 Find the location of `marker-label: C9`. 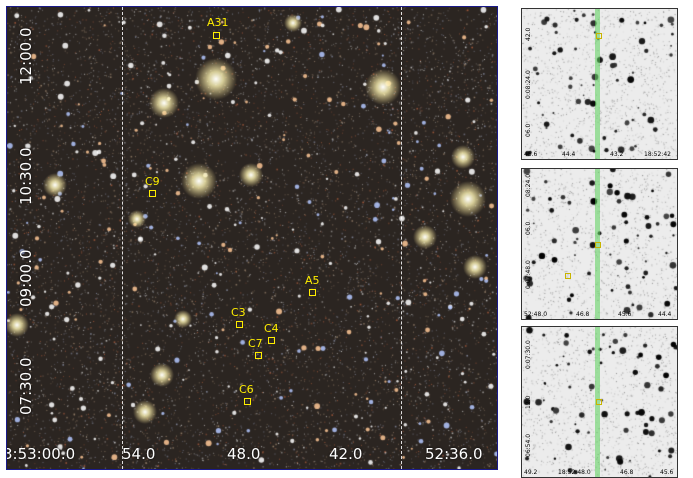

marker-label: C9 is located at coordinates (152, 181).